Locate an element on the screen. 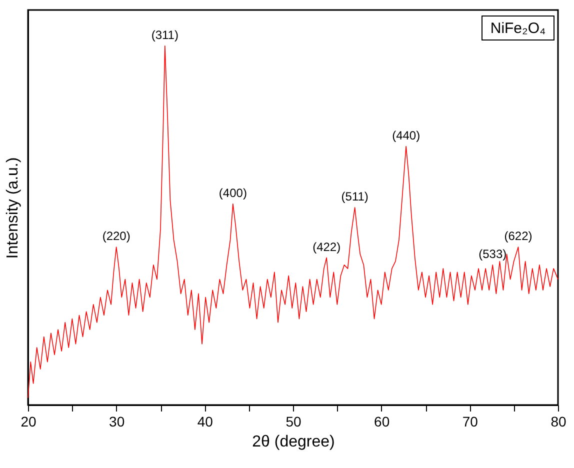 This screenshot has height=468, width=574. x-tick-label: 40 is located at coordinates (205, 422).